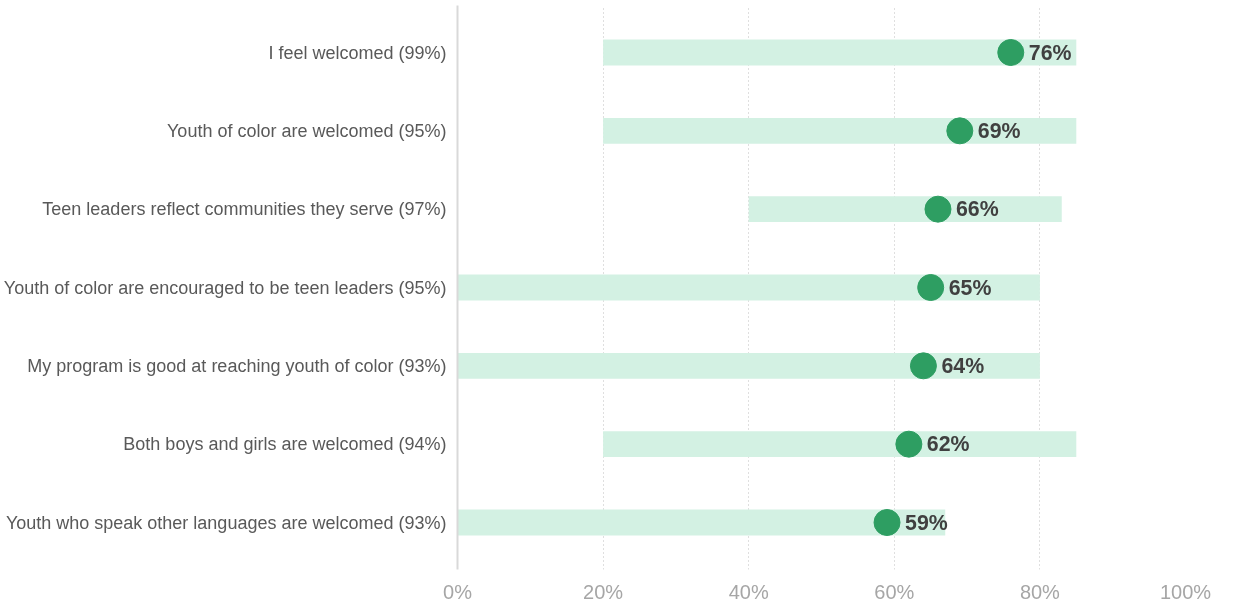 This screenshot has height=610, width=1233. What do you see at coordinates (894, 591) in the screenshot?
I see `x-tick-label: 60%` at bounding box center [894, 591].